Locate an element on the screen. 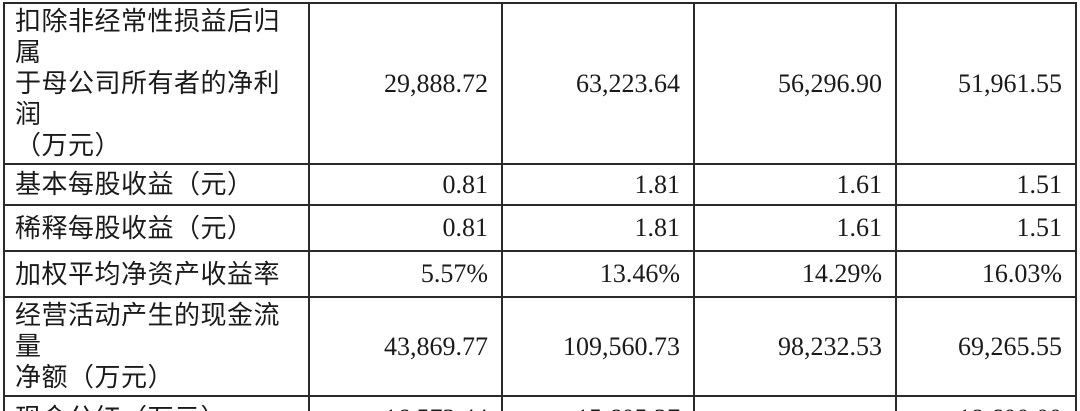  row-label: 稀释每股收益（元） is located at coordinates (156, 228).